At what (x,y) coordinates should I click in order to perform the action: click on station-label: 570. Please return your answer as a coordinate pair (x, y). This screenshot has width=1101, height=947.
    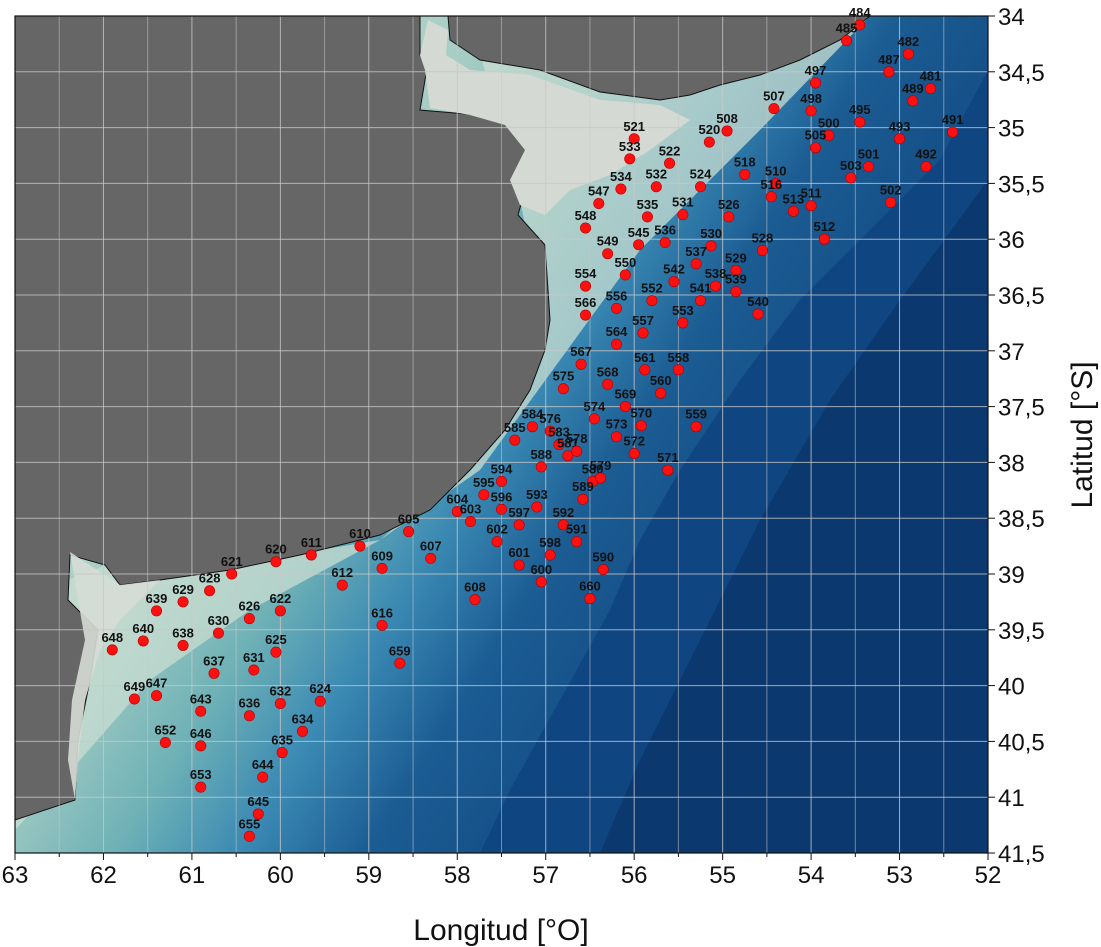
    Looking at the image, I should click on (641, 413).